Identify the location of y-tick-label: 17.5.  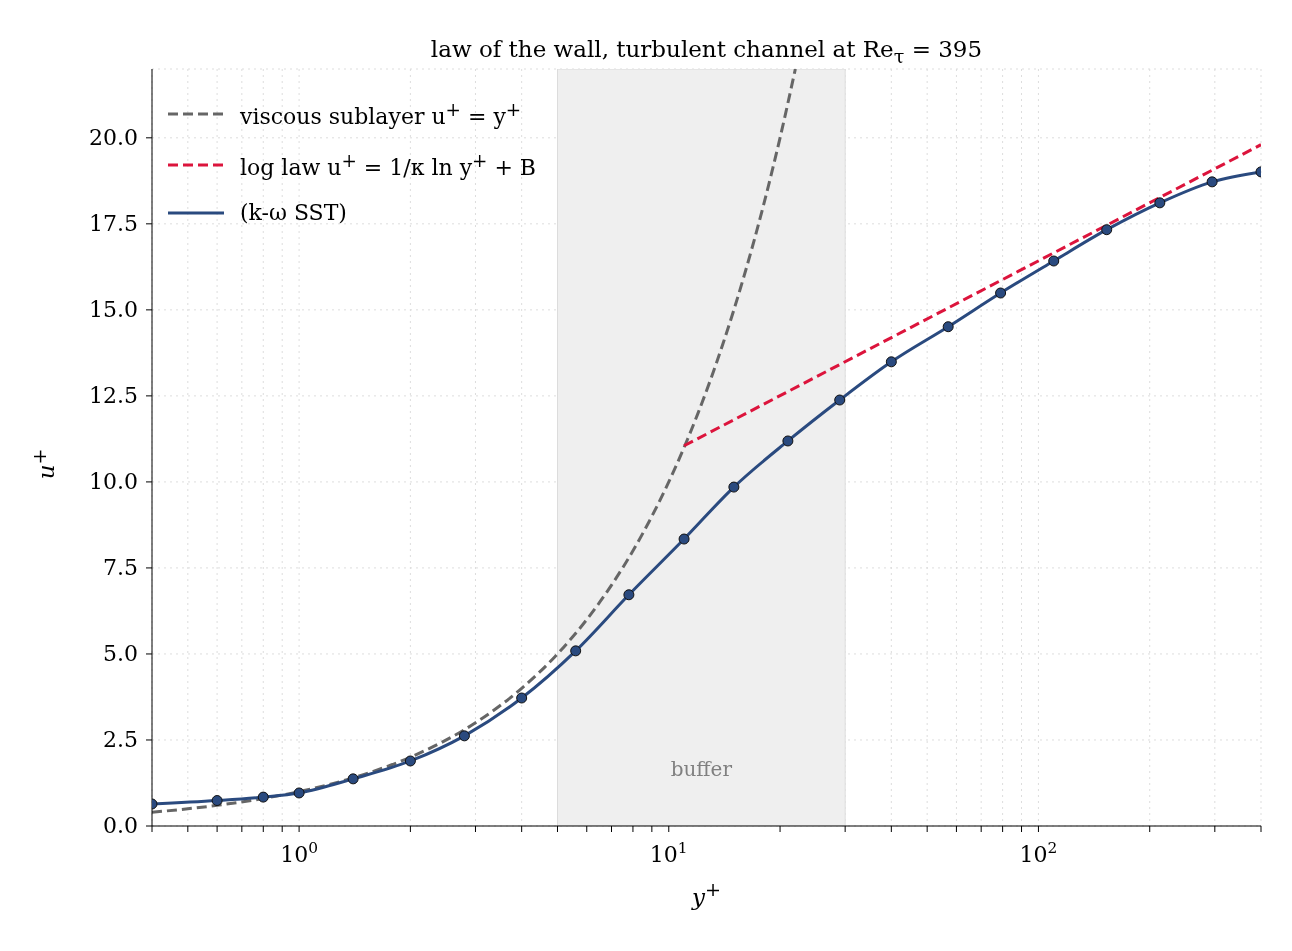
(113, 223).